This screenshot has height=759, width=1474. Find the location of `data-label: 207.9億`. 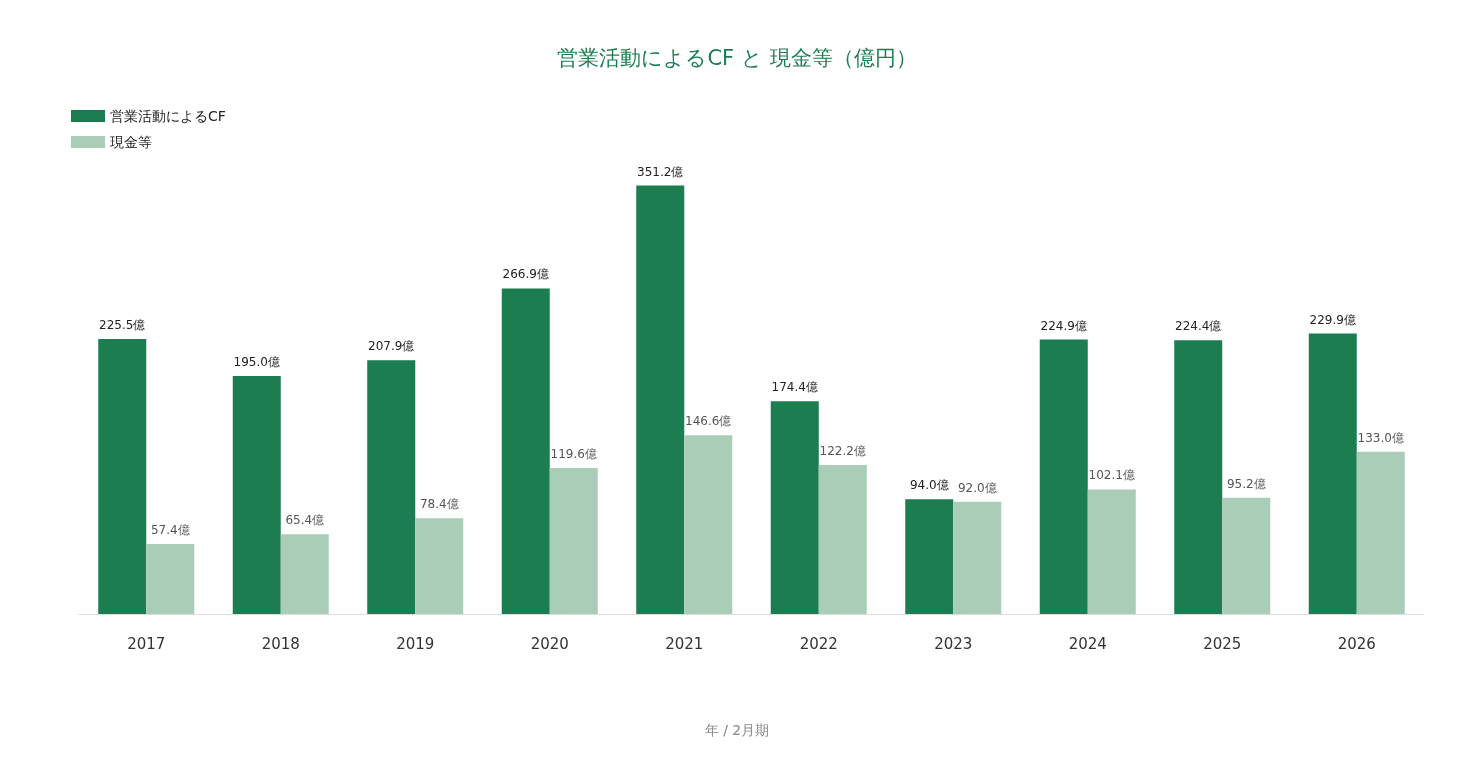

data-label: 207.9億 is located at coordinates (391, 346).